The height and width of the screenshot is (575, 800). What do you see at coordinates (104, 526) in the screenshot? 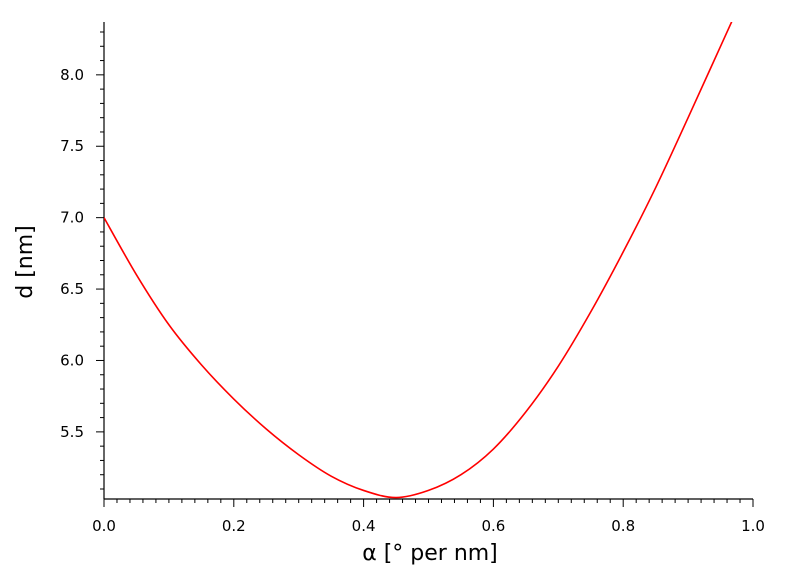
I see `x-tick-label: 0.0` at bounding box center [104, 526].